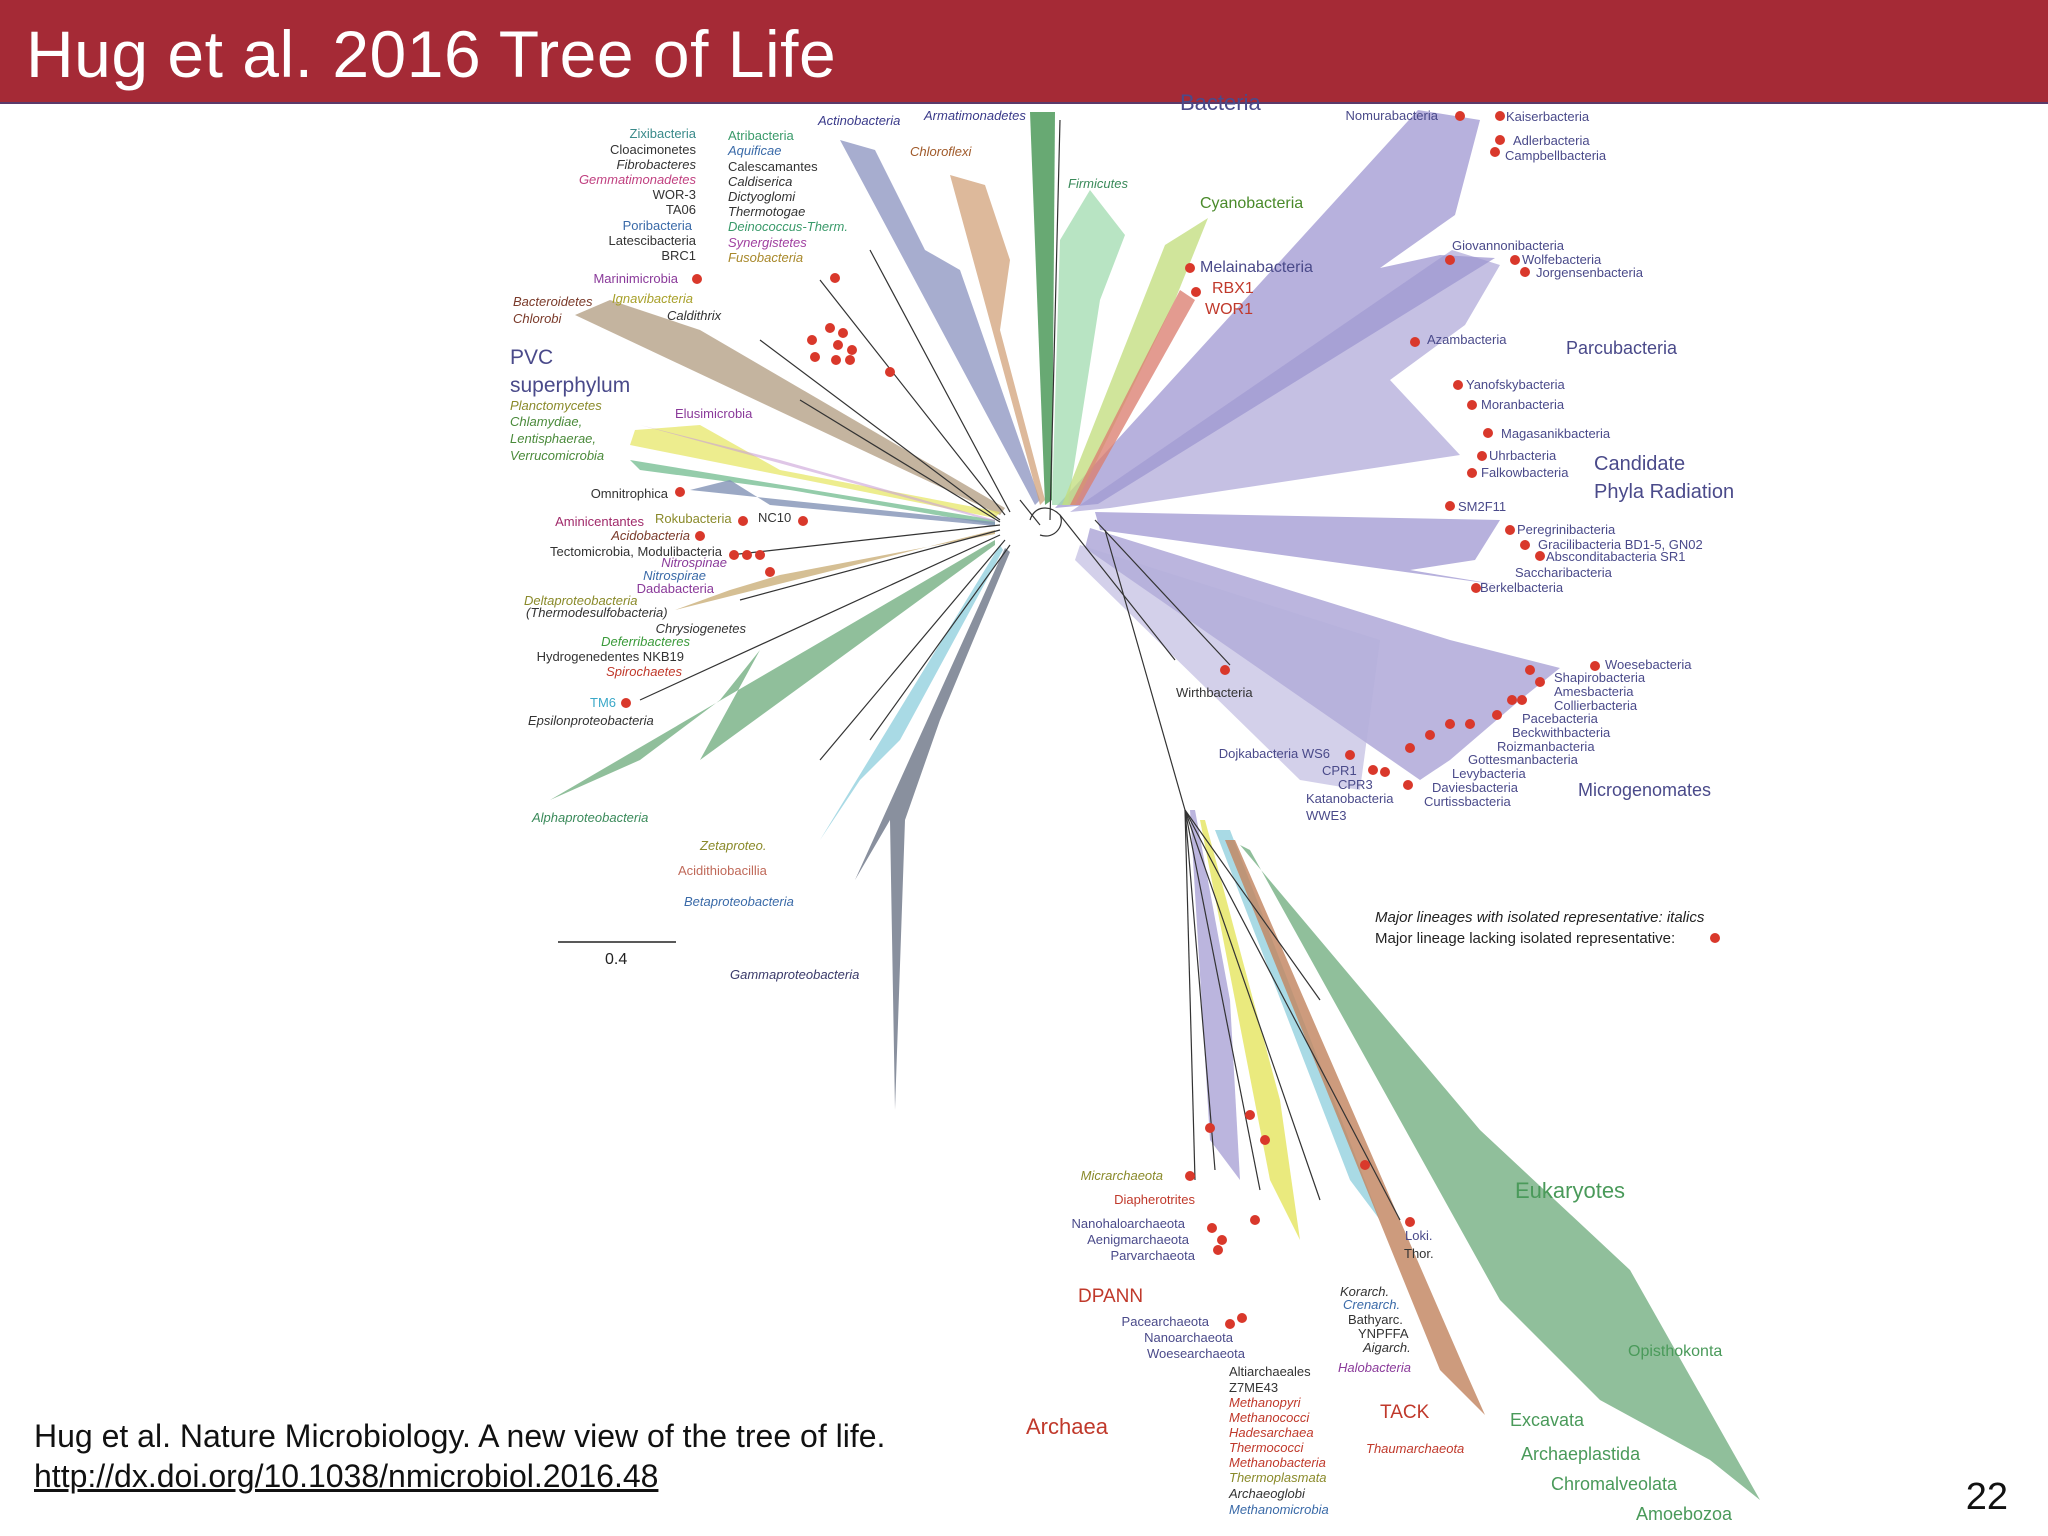 This screenshot has height=1536, width=2048. I want to click on taxon-label: Cyanobacteria, so click(1251, 203).